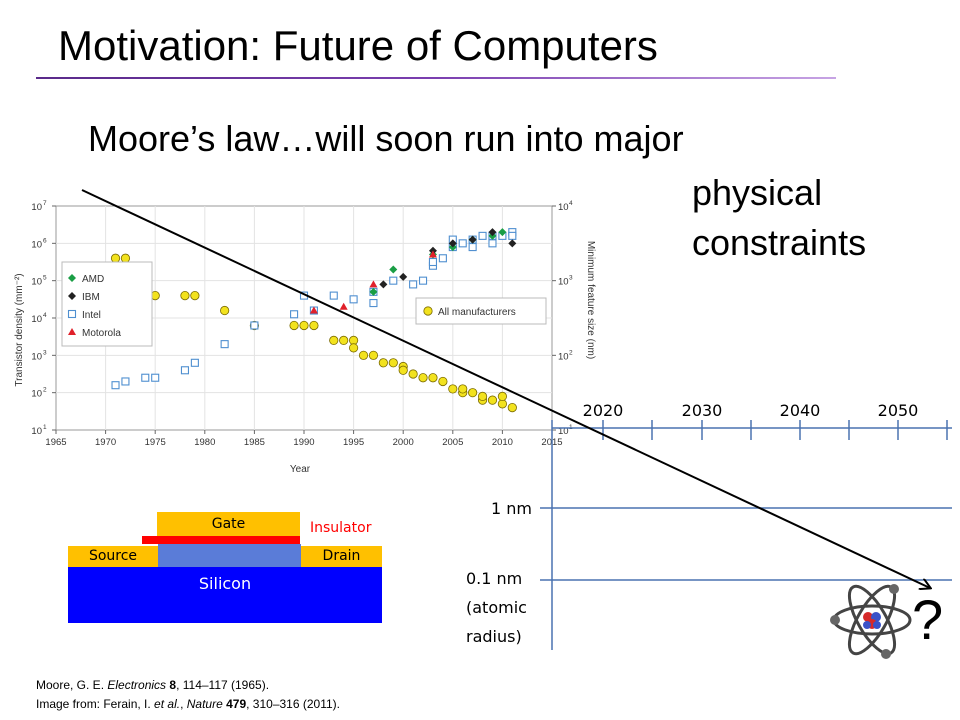 This screenshot has height=720, width=960. I want to click on reference-ferain-etal: et al., so click(167, 704).